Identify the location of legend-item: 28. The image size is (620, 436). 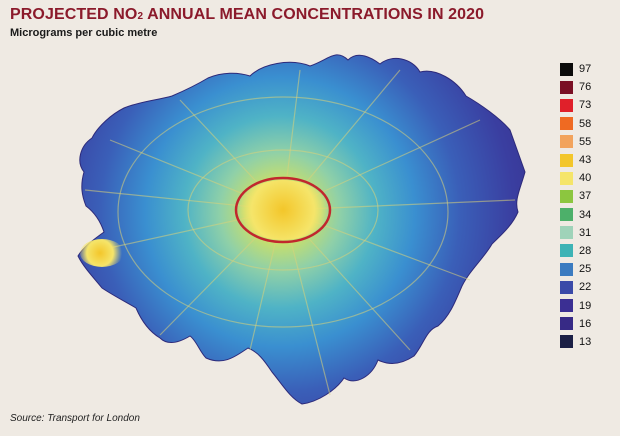
(586, 251).